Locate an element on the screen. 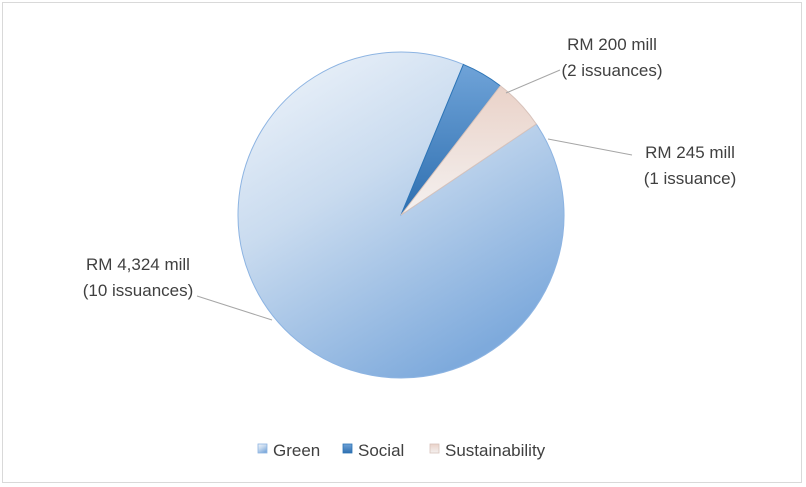  legend-item-sustainability: Sustainability is located at coordinates (487, 450).